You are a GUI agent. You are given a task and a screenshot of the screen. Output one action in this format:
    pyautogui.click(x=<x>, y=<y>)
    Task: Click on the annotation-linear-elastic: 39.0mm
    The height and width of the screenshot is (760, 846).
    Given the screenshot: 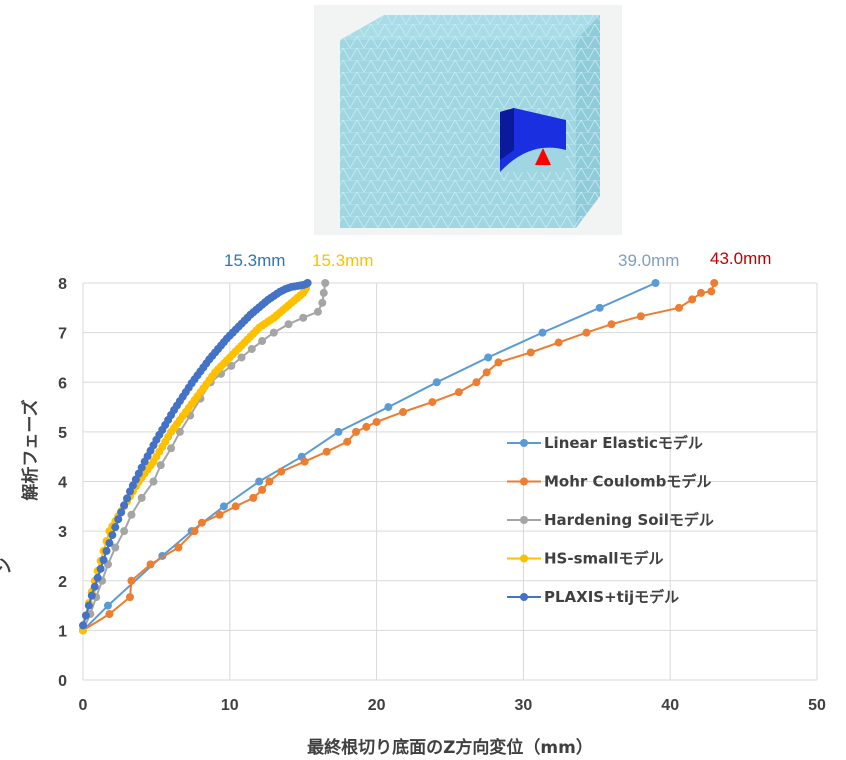 What is the action you would take?
    pyautogui.click(x=648, y=260)
    